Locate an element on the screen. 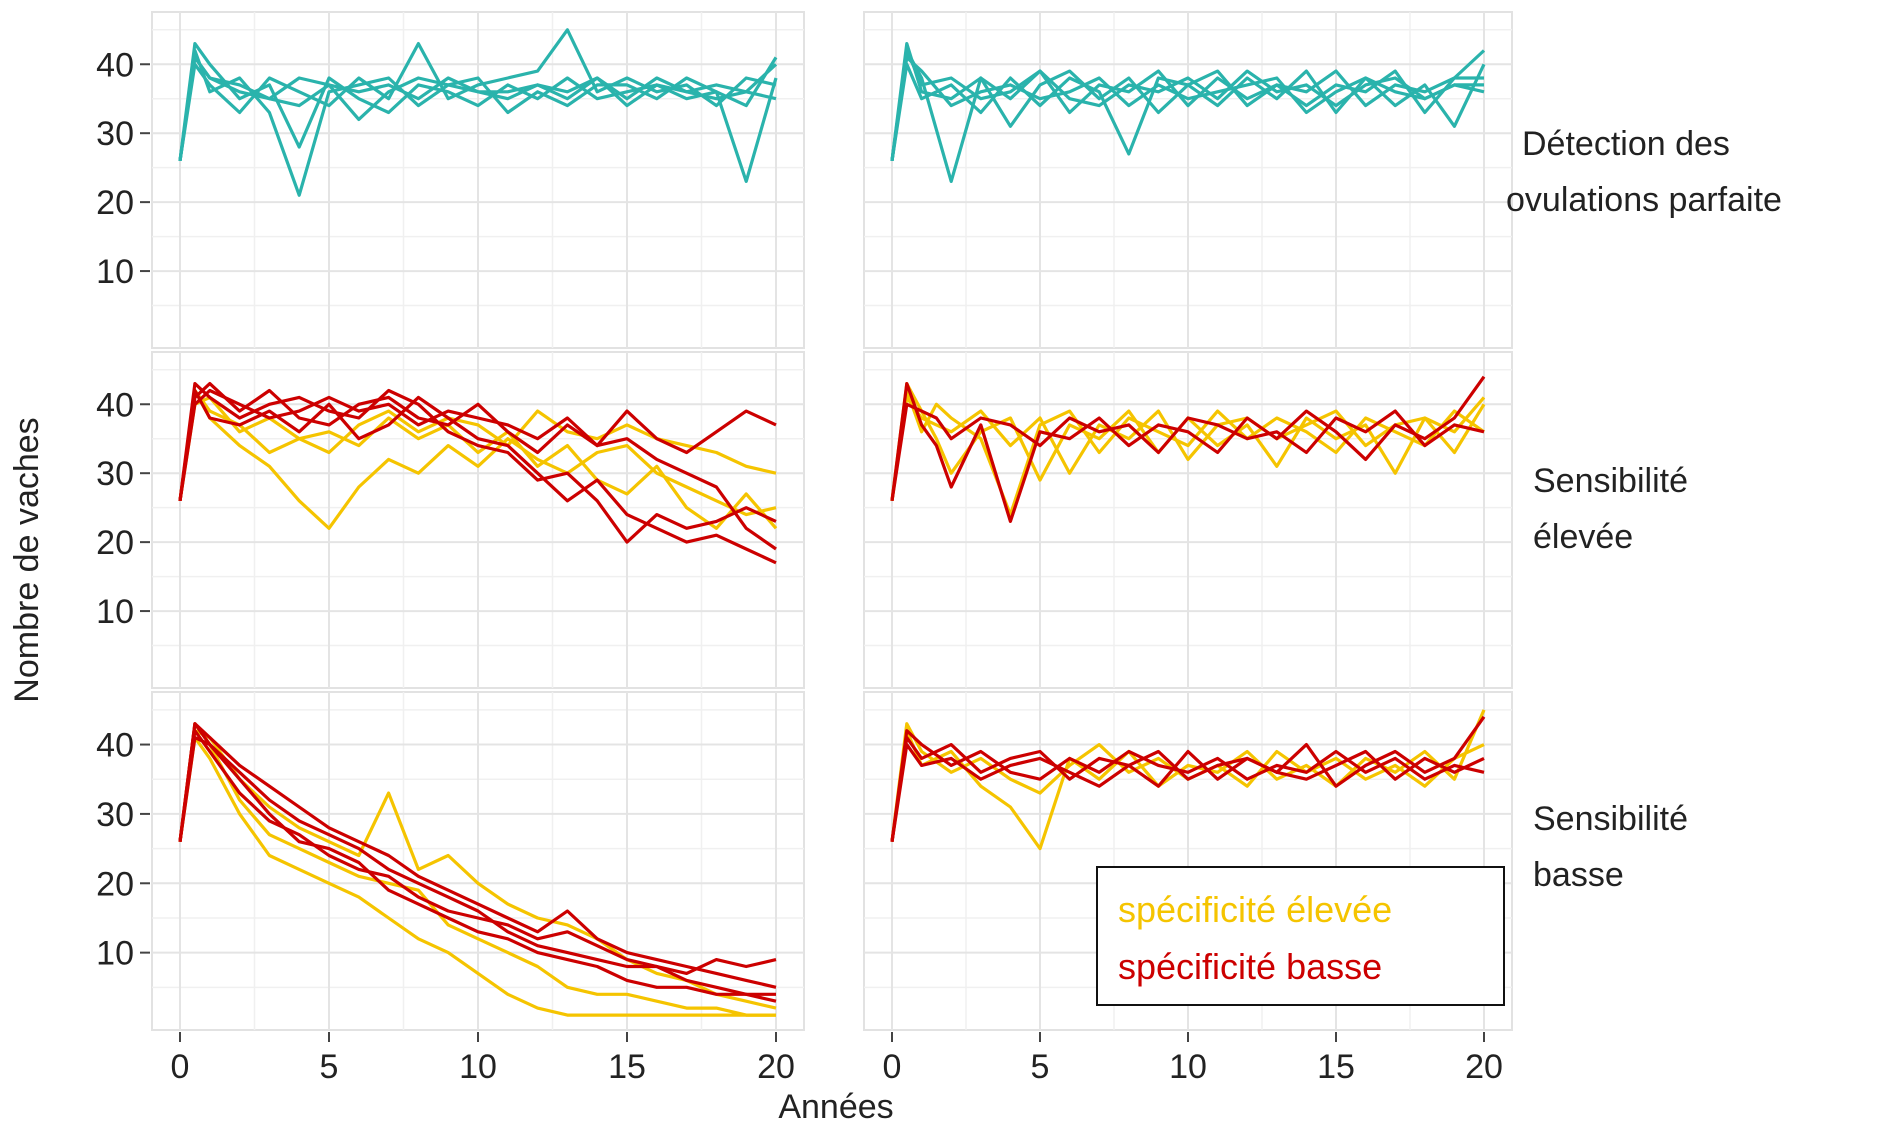  x-axis-title: Années is located at coordinates (835, 1107).